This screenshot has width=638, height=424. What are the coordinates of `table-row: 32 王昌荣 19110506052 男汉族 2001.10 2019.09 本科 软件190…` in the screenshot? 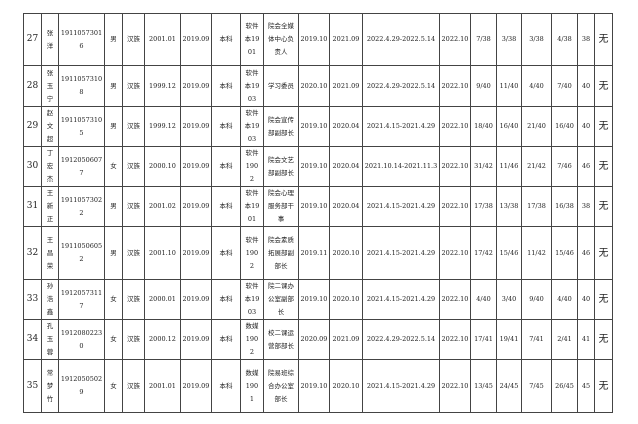 It's located at (318, 253).